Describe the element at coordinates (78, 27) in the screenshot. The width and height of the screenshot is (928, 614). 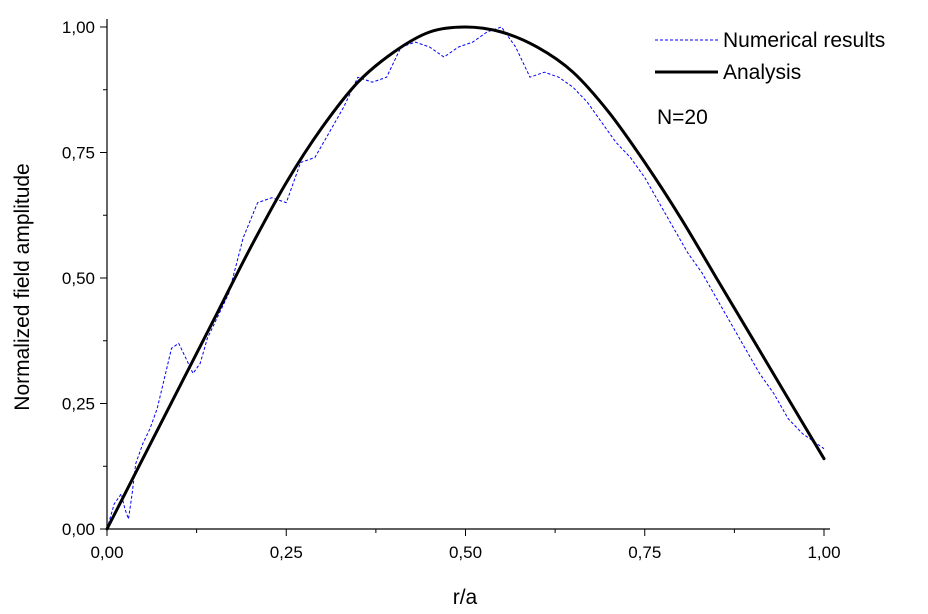
I see `y-tick-label: 1,00` at that location.